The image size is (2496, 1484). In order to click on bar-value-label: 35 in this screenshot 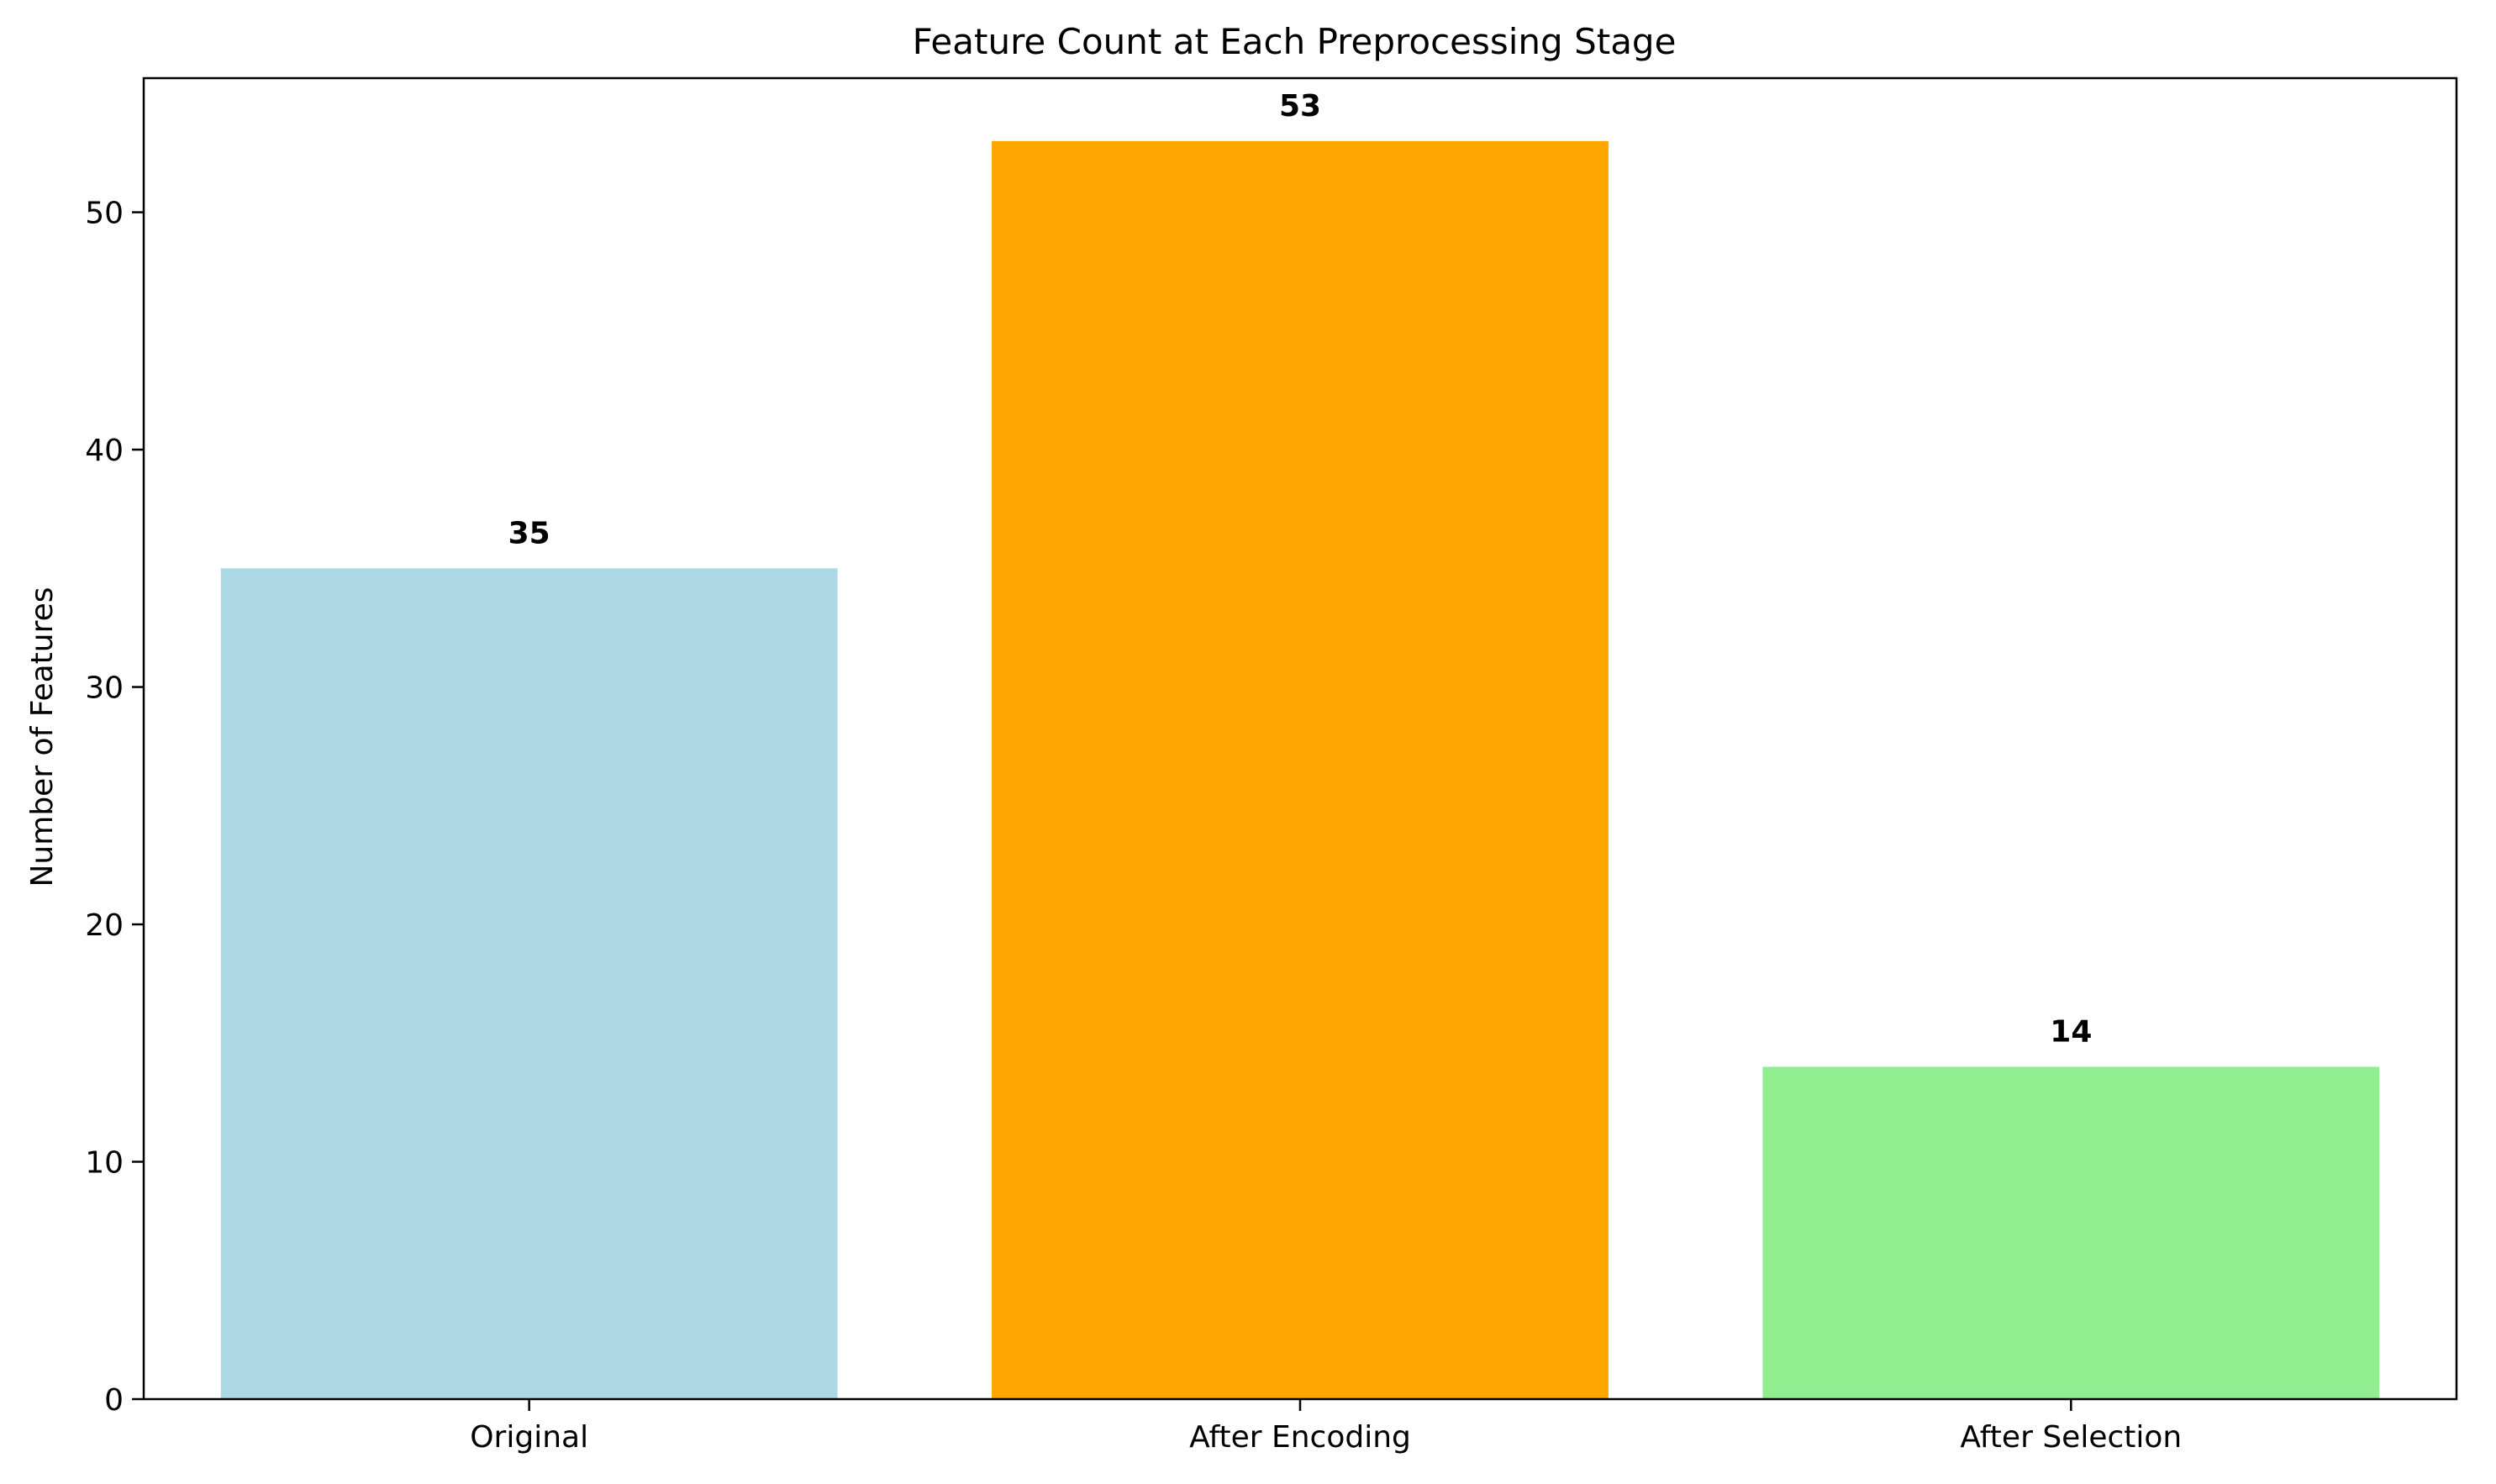, I will do `click(529, 533)`.